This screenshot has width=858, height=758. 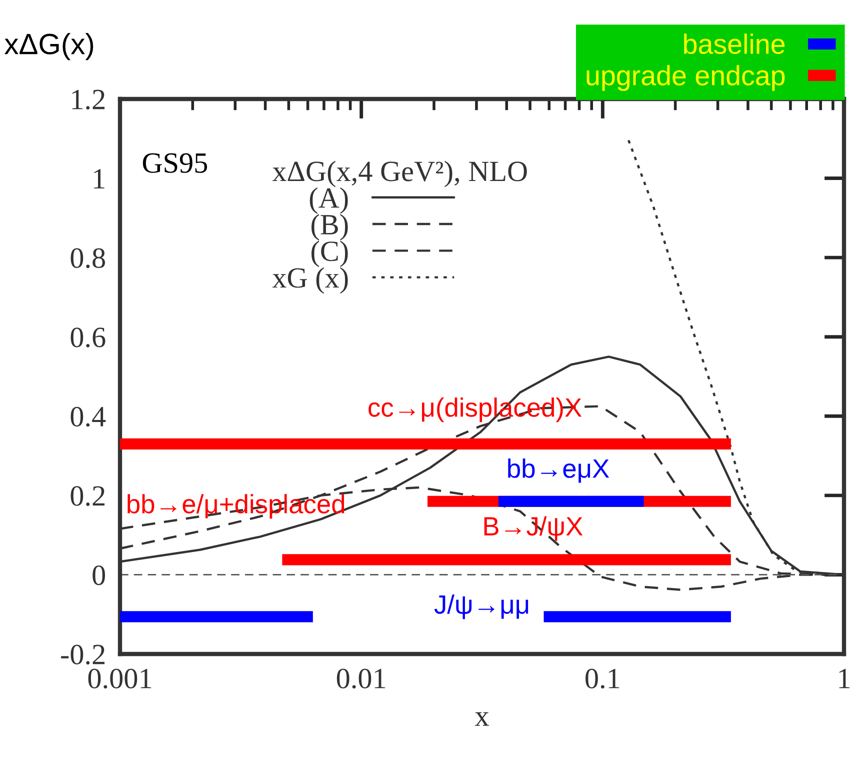 I want to click on x-tick-label: 0.01, so click(x=361, y=678).